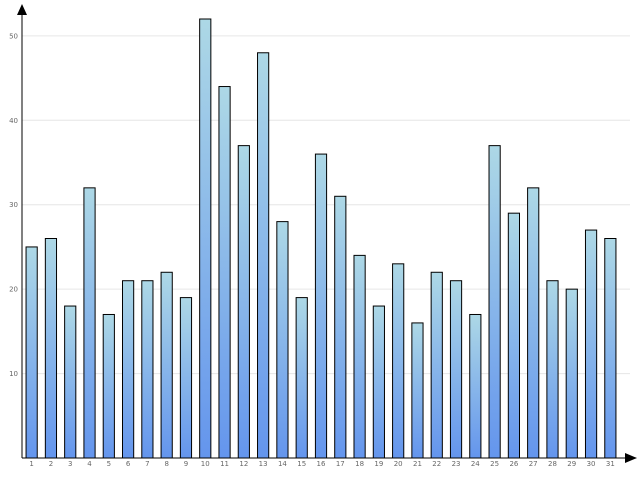 This screenshot has width=640, height=480. I want to click on x-tick-label: 14, so click(282, 464).